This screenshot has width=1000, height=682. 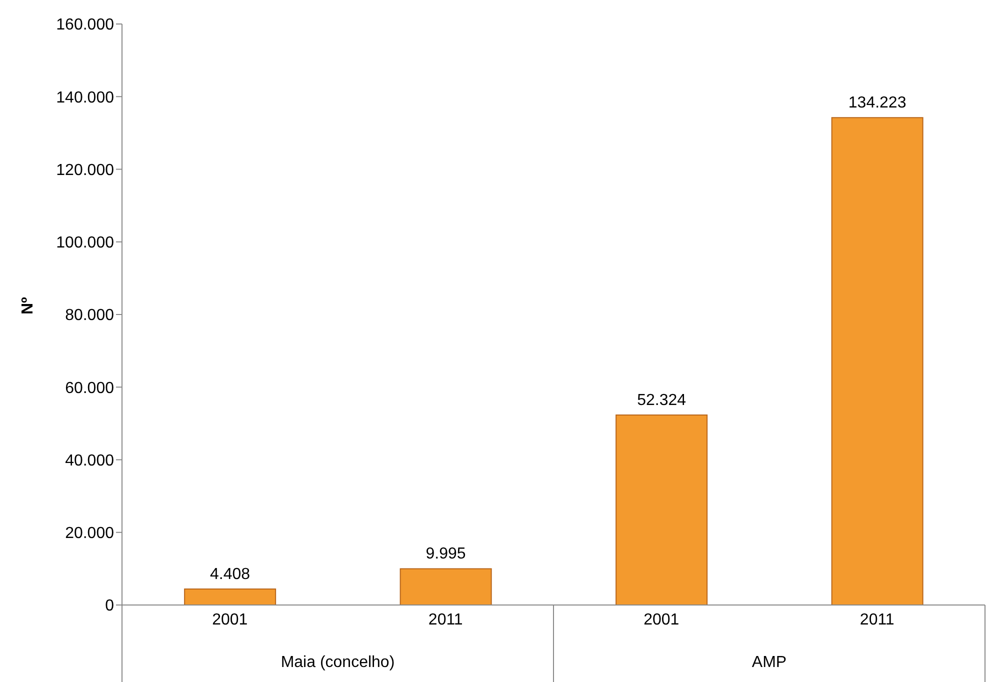 What do you see at coordinates (85, 170) in the screenshot?
I see `y-tick-label: 120.000` at bounding box center [85, 170].